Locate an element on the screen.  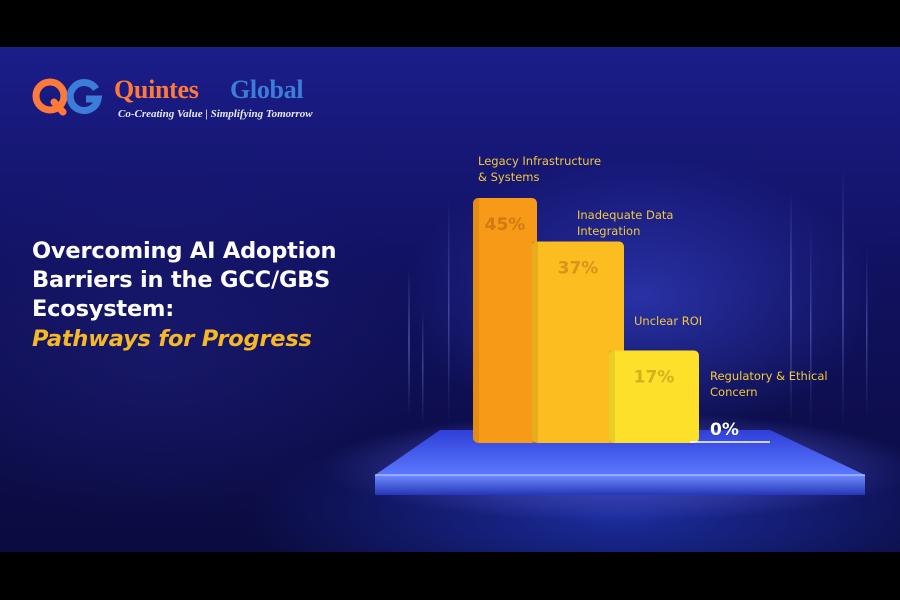
category-label-3-line-1: Unclear ROI is located at coordinates (668, 321).